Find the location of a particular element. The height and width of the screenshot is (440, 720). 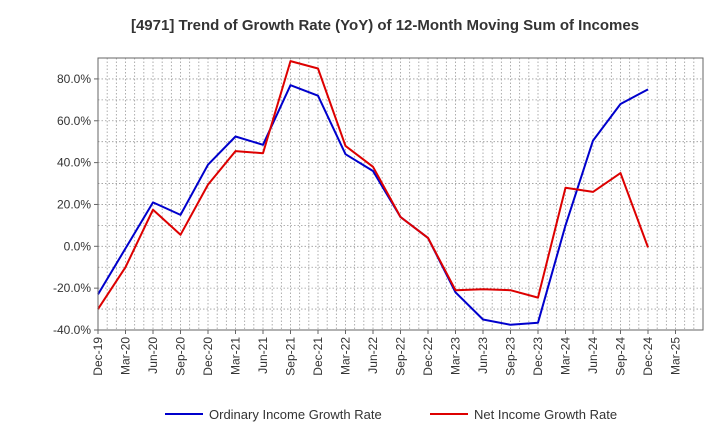

x-tick-label: Jun-23 is located at coordinates (483, 355).